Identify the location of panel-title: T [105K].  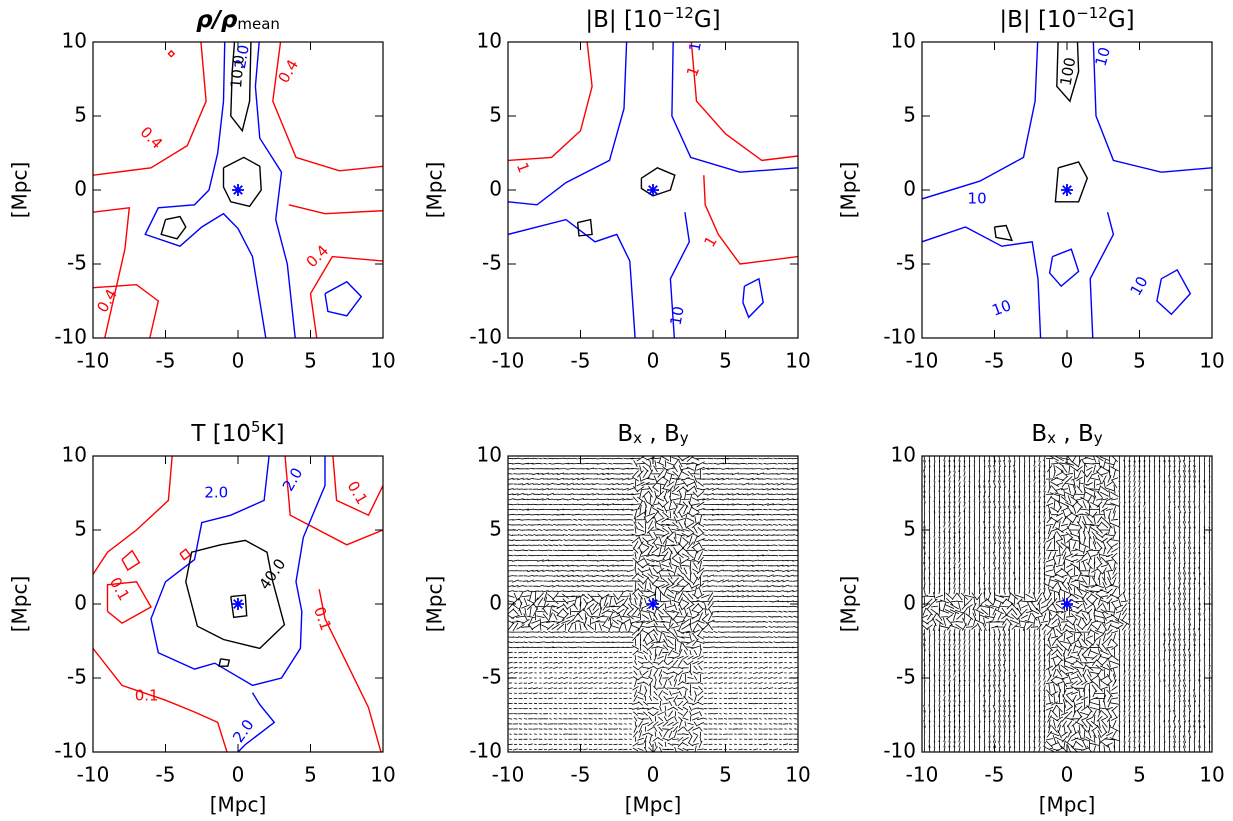
(237, 432).